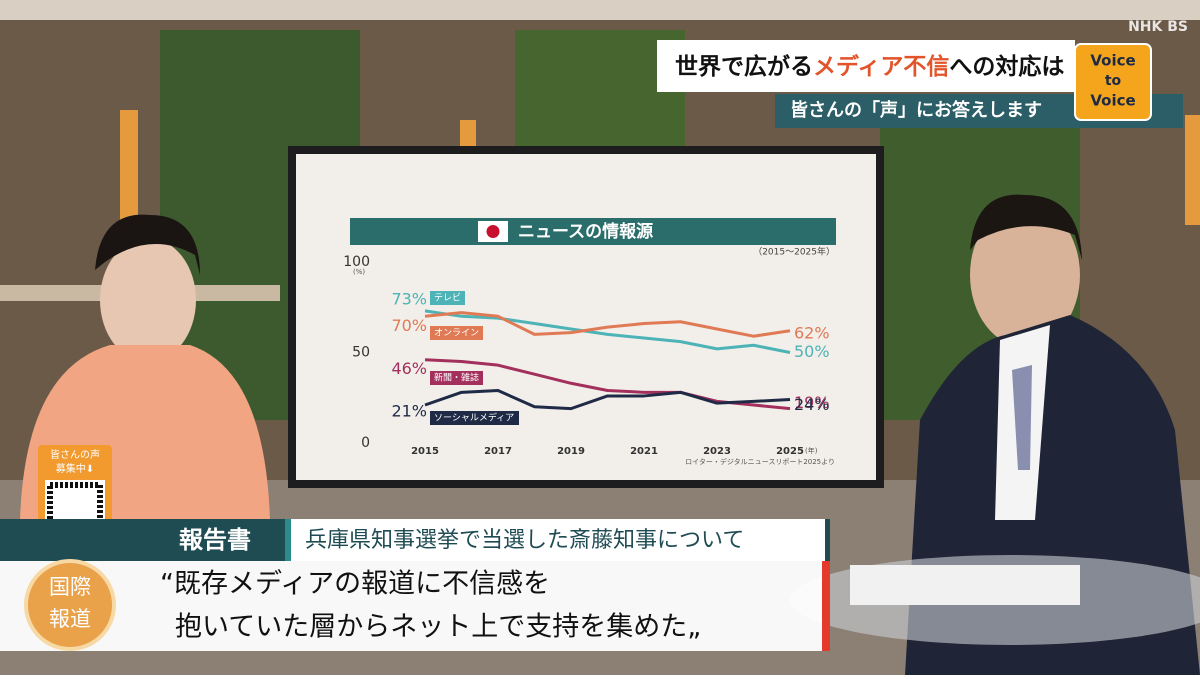 The image size is (1200, 679). Describe the element at coordinates (70, 619) in the screenshot. I see `program-logo-text: 報道` at that location.